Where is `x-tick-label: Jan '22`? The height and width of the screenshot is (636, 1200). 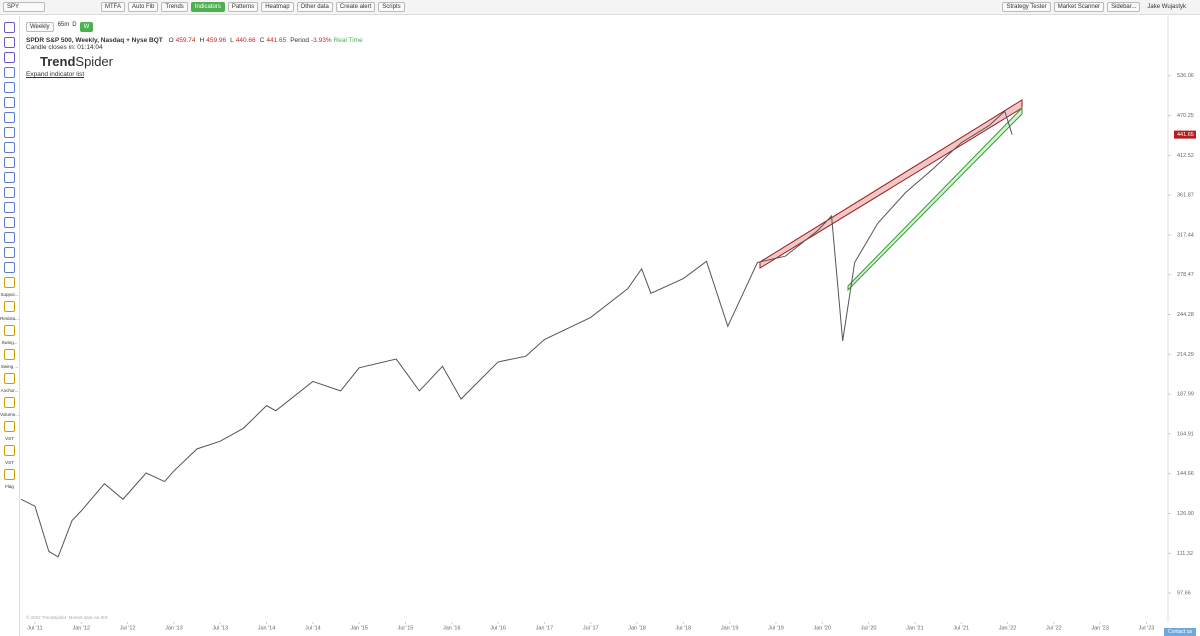
x-tick-label: Jan '22 is located at coordinates (1008, 628).